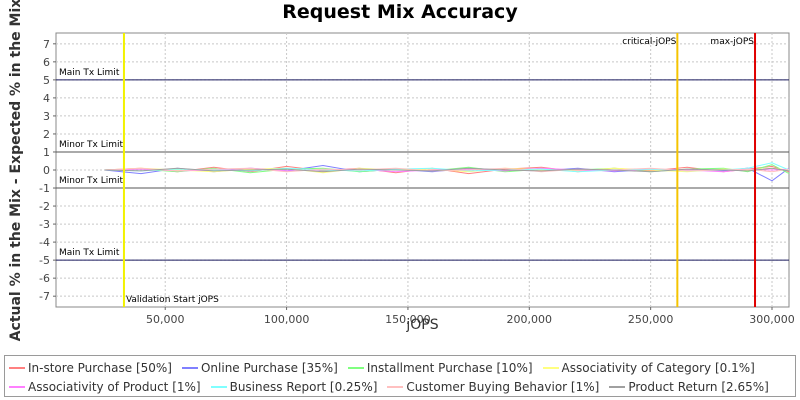  I want to click on x-tick-label: 300,000, so click(772, 319).